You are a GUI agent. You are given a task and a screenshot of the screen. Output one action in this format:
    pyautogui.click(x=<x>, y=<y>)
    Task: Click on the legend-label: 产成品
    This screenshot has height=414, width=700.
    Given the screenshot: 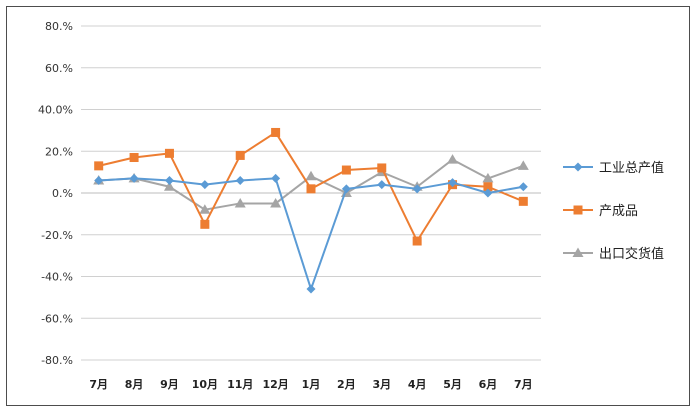 What is the action you would take?
    pyautogui.click(x=618, y=211)
    